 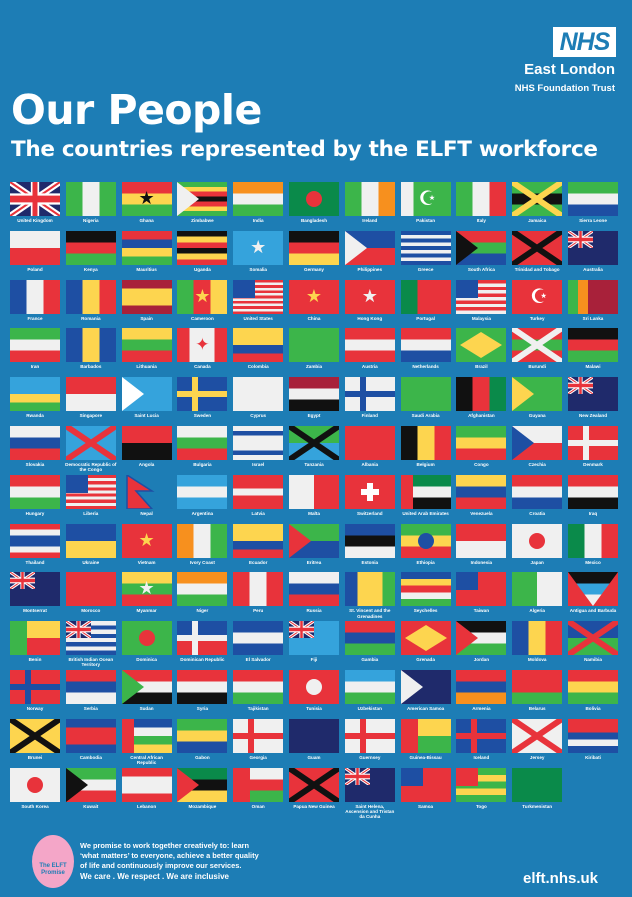 I want to click on country-label: Montserrat, so click(x=35, y=611).